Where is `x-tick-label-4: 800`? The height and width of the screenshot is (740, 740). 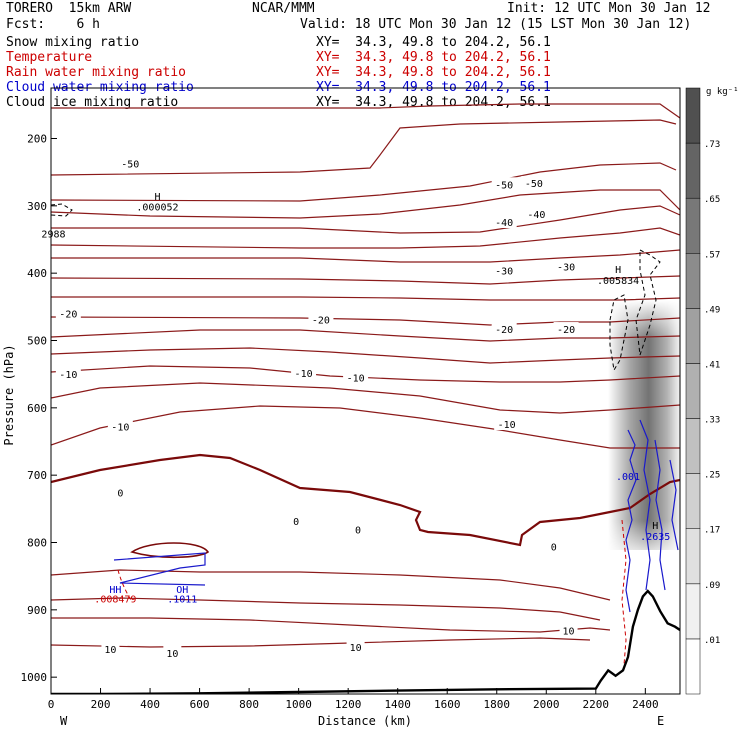 x-tick-label-4: 800 is located at coordinates (249, 704).